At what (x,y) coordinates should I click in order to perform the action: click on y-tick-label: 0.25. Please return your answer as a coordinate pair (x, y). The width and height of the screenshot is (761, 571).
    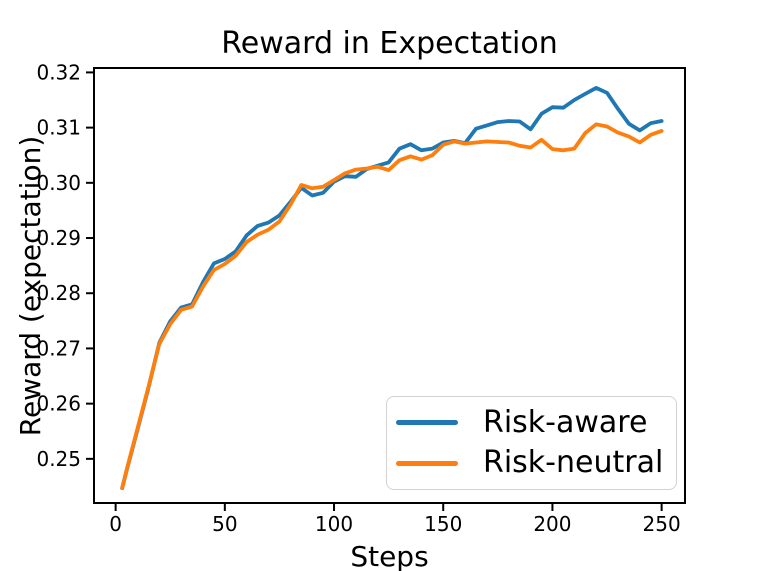
    Looking at the image, I should click on (58, 459).